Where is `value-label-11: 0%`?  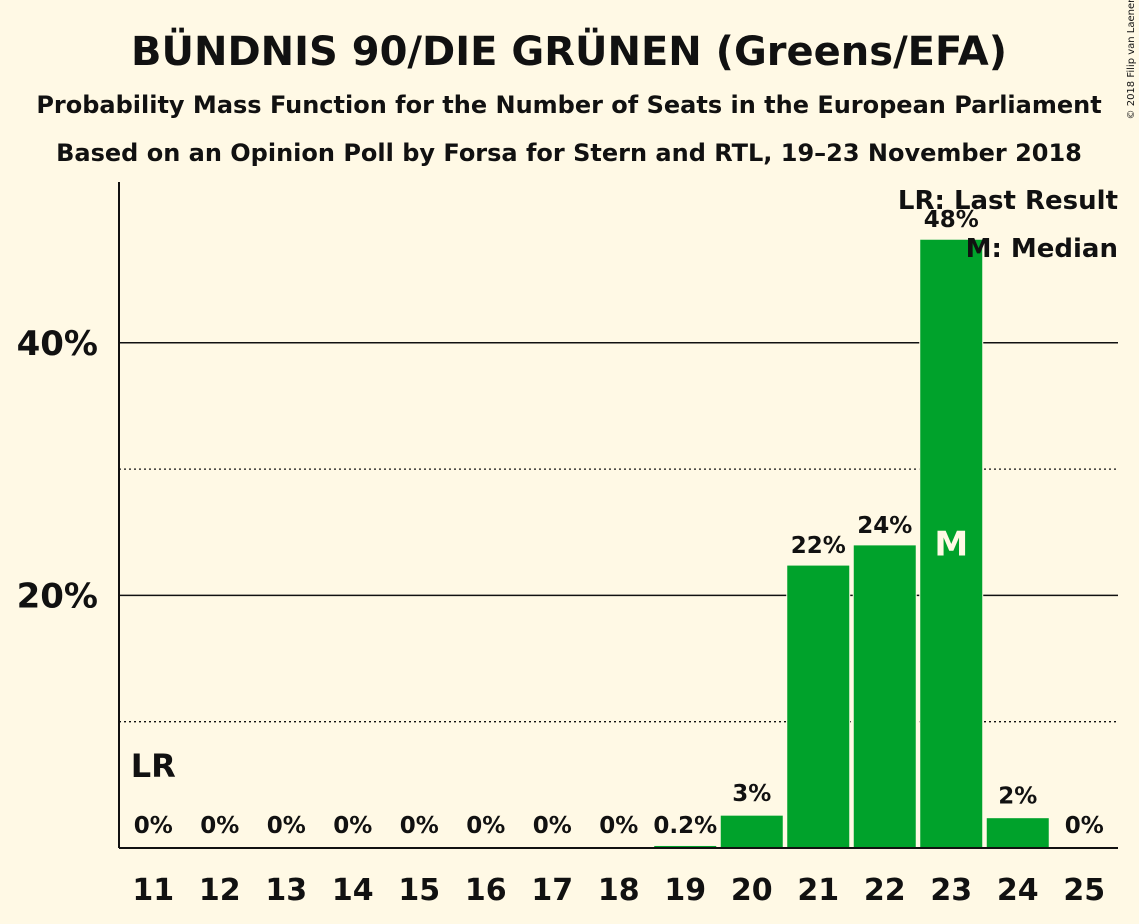 value-label-11: 0% is located at coordinates (153, 826).